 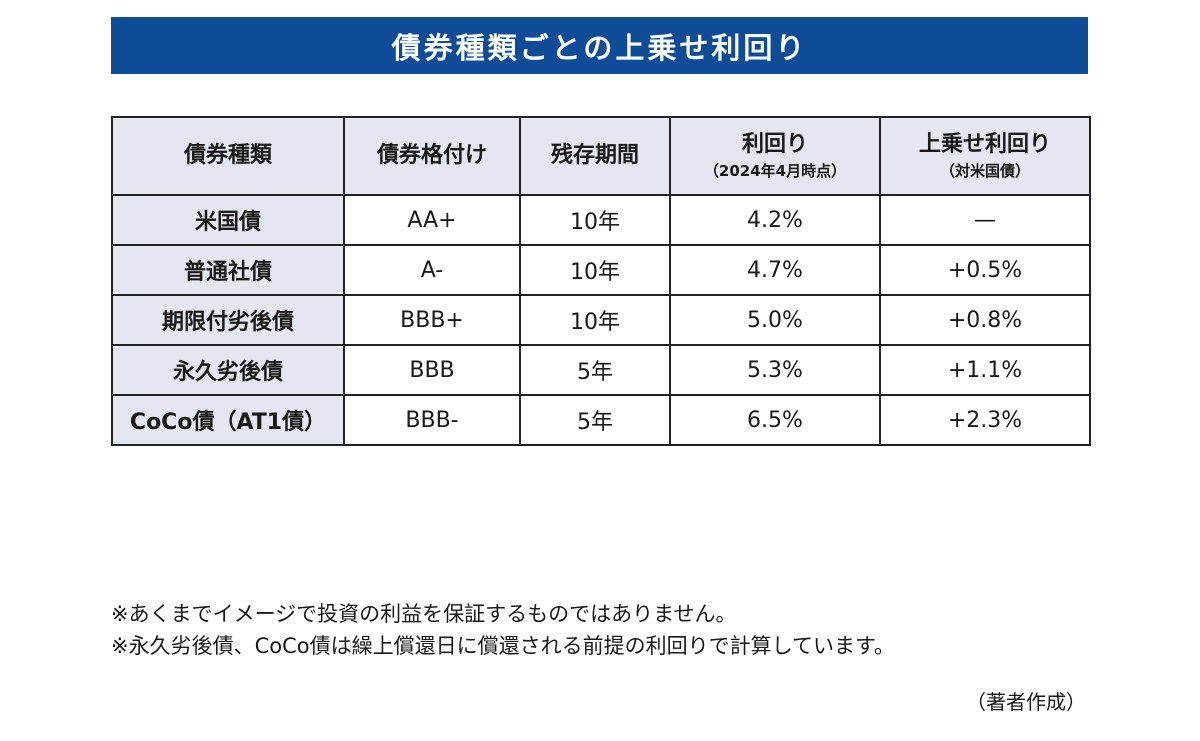 What do you see at coordinates (228, 420) in the screenshot?
I see `row-bond-type: CoCo債（AT1債）` at bounding box center [228, 420].